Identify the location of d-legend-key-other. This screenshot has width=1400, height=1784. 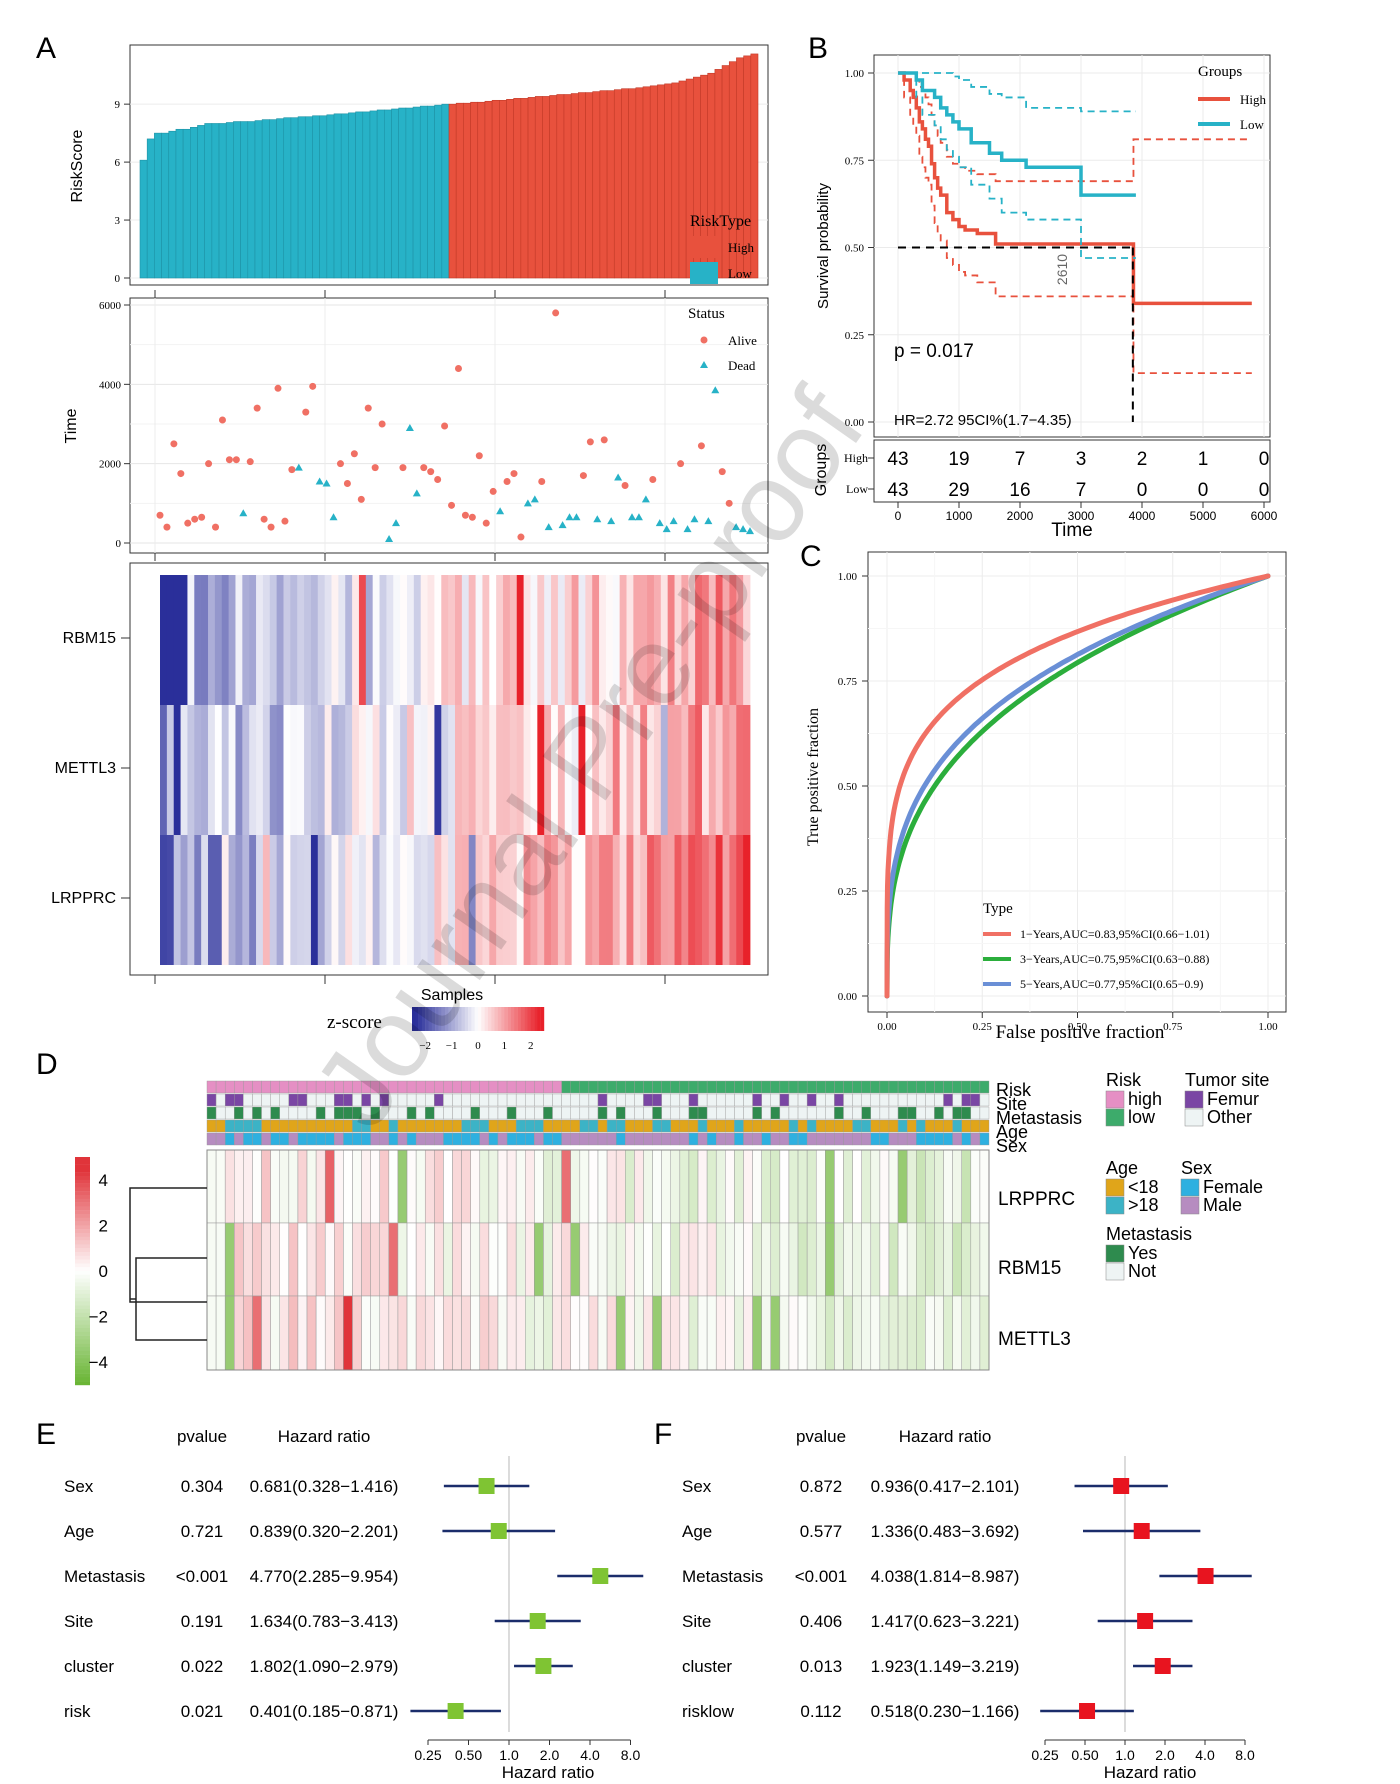
(1194, 1117).